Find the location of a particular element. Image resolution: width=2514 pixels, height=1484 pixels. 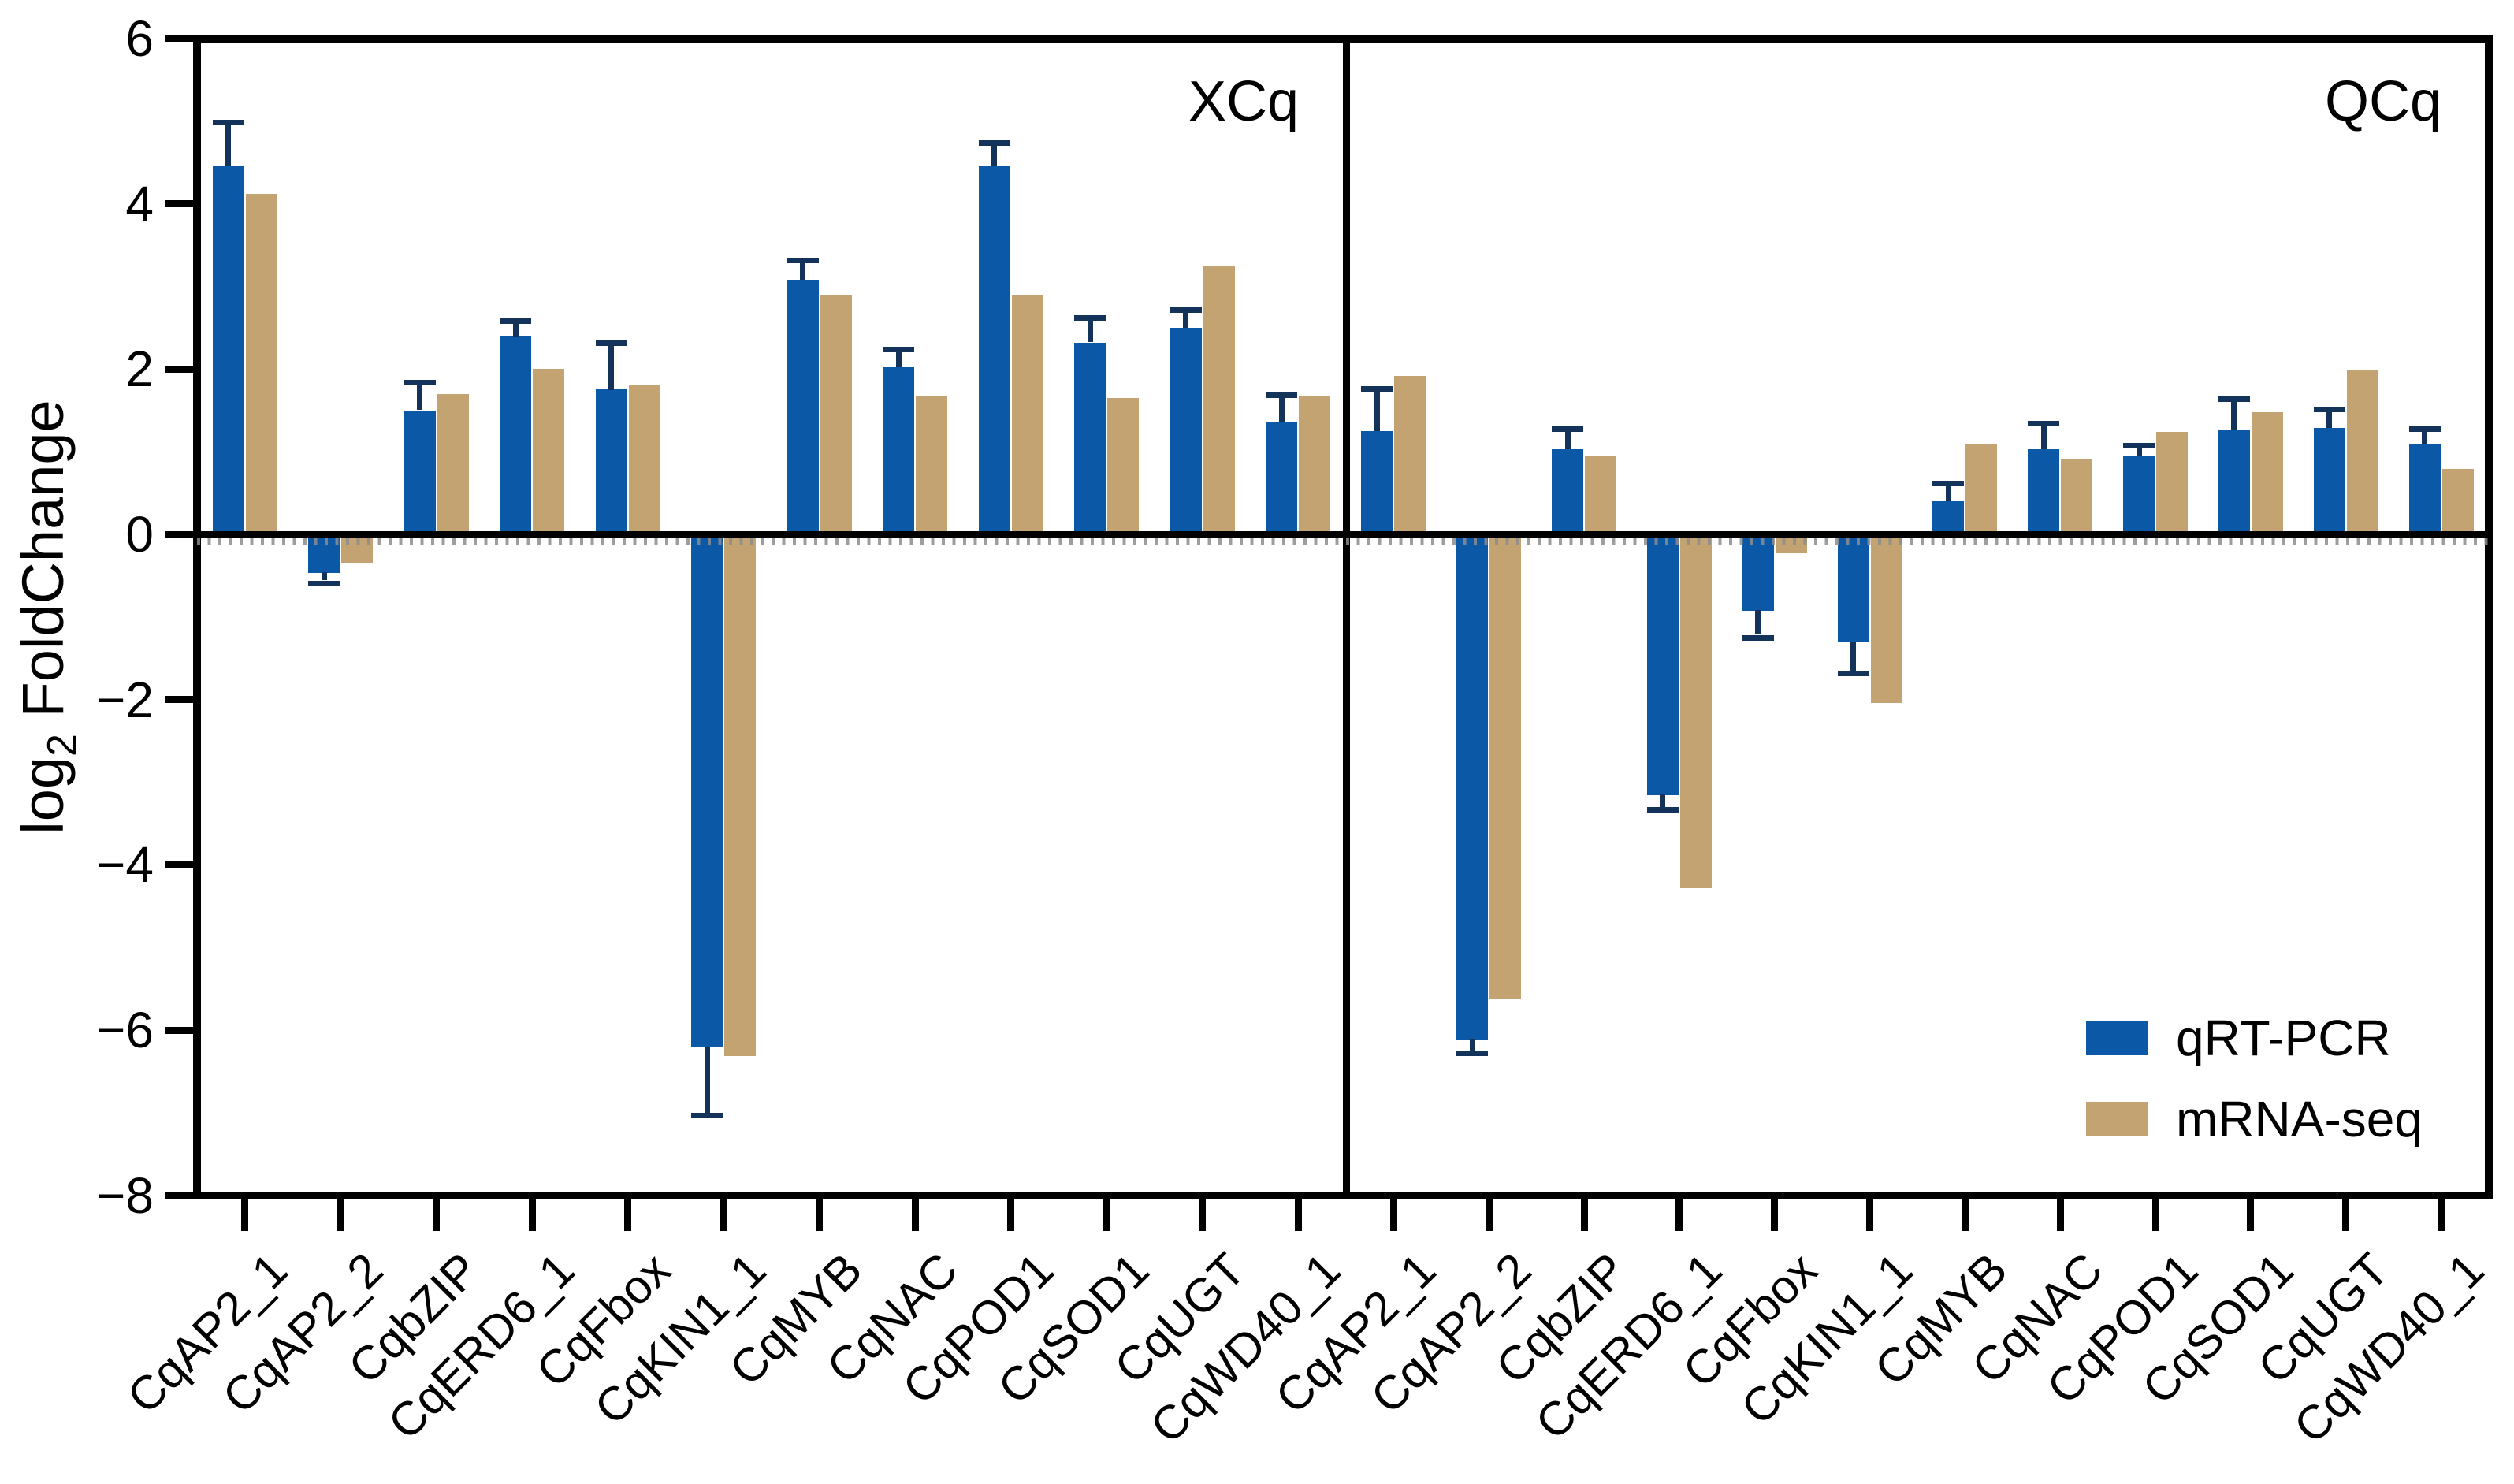

plot-frame-right is located at coordinates (2489, 617).